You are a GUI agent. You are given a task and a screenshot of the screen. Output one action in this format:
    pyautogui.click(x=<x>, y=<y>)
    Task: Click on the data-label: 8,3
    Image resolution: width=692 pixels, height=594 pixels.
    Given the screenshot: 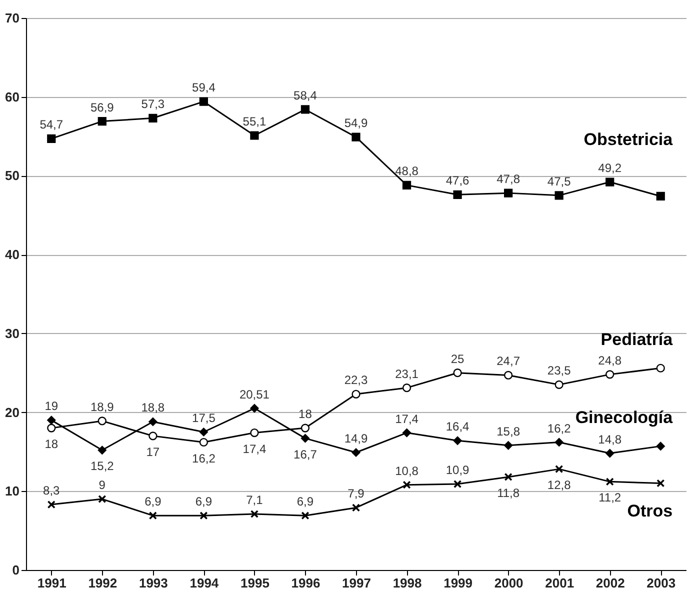 What is the action you would take?
    pyautogui.click(x=51, y=491)
    